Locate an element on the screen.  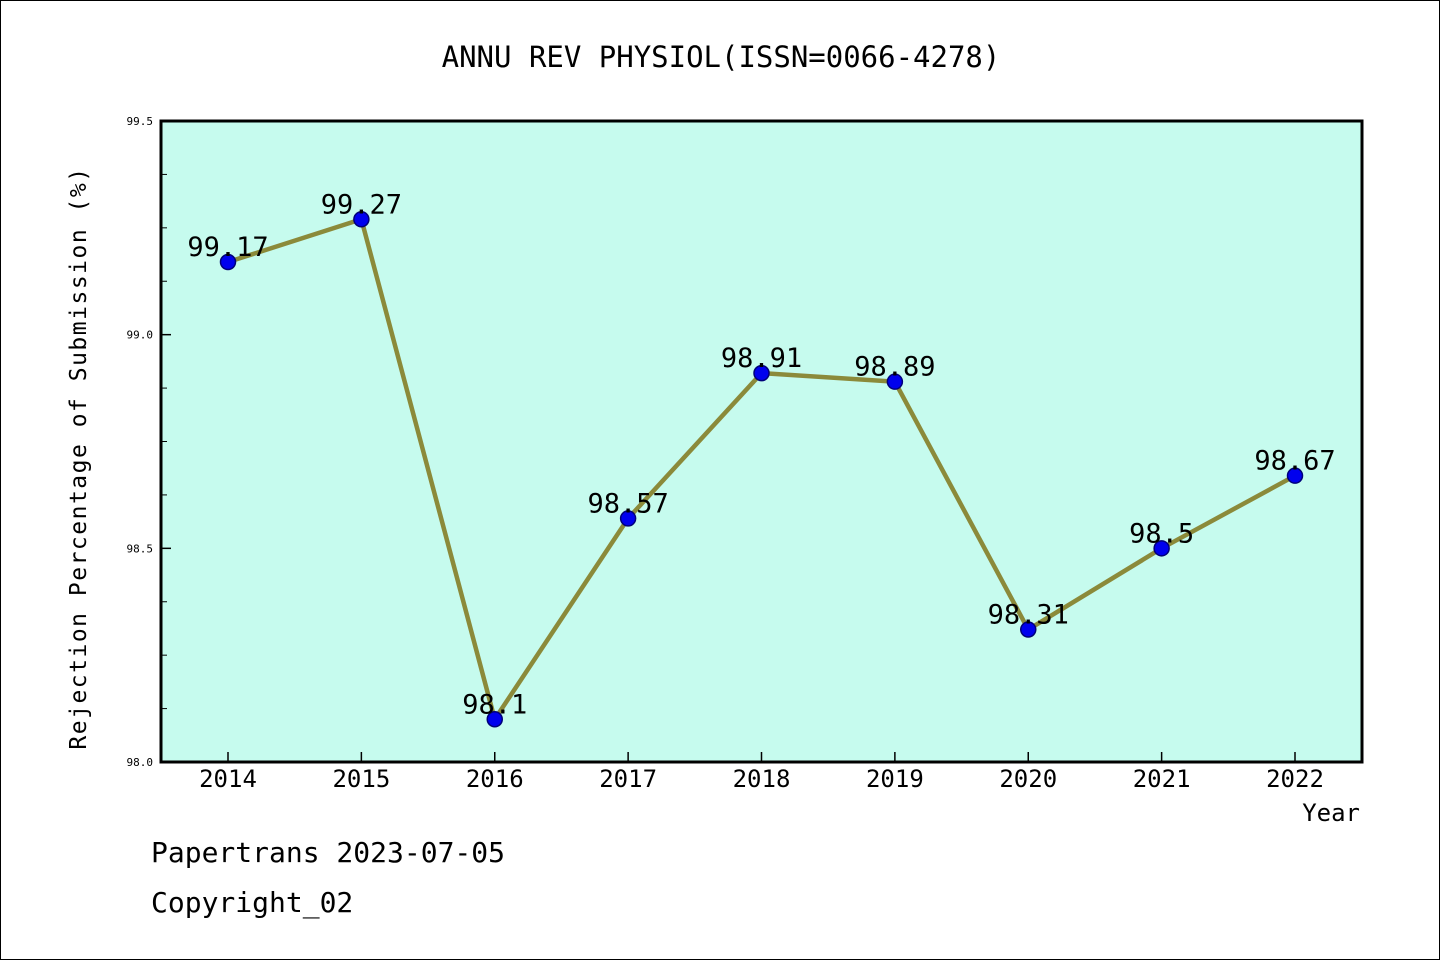
data-label: 99.27 is located at coordinates (361, 204).